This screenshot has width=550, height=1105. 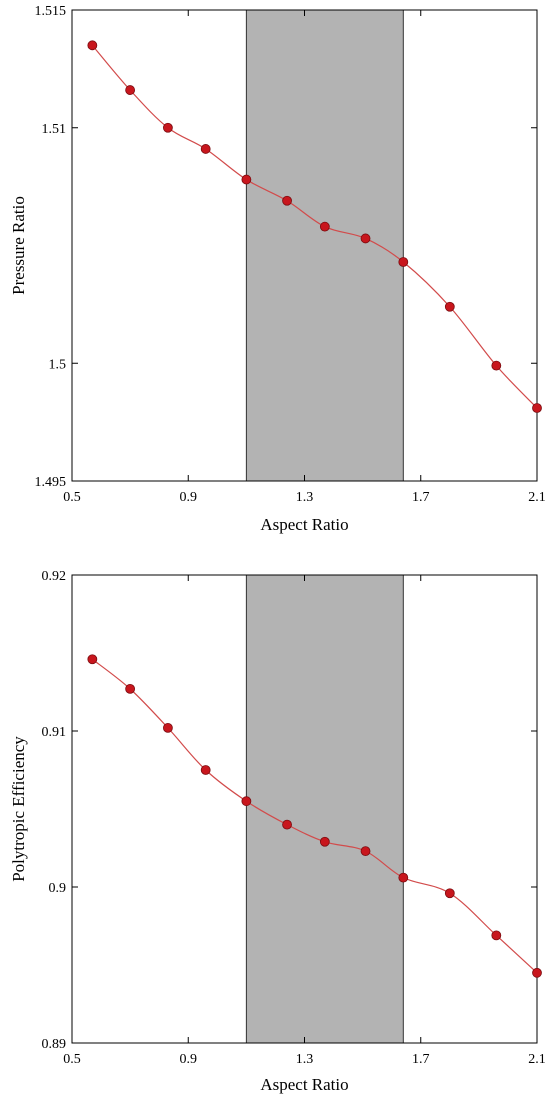 I want to click on y-tick-label: 1.495, so click(x=51, y=482).